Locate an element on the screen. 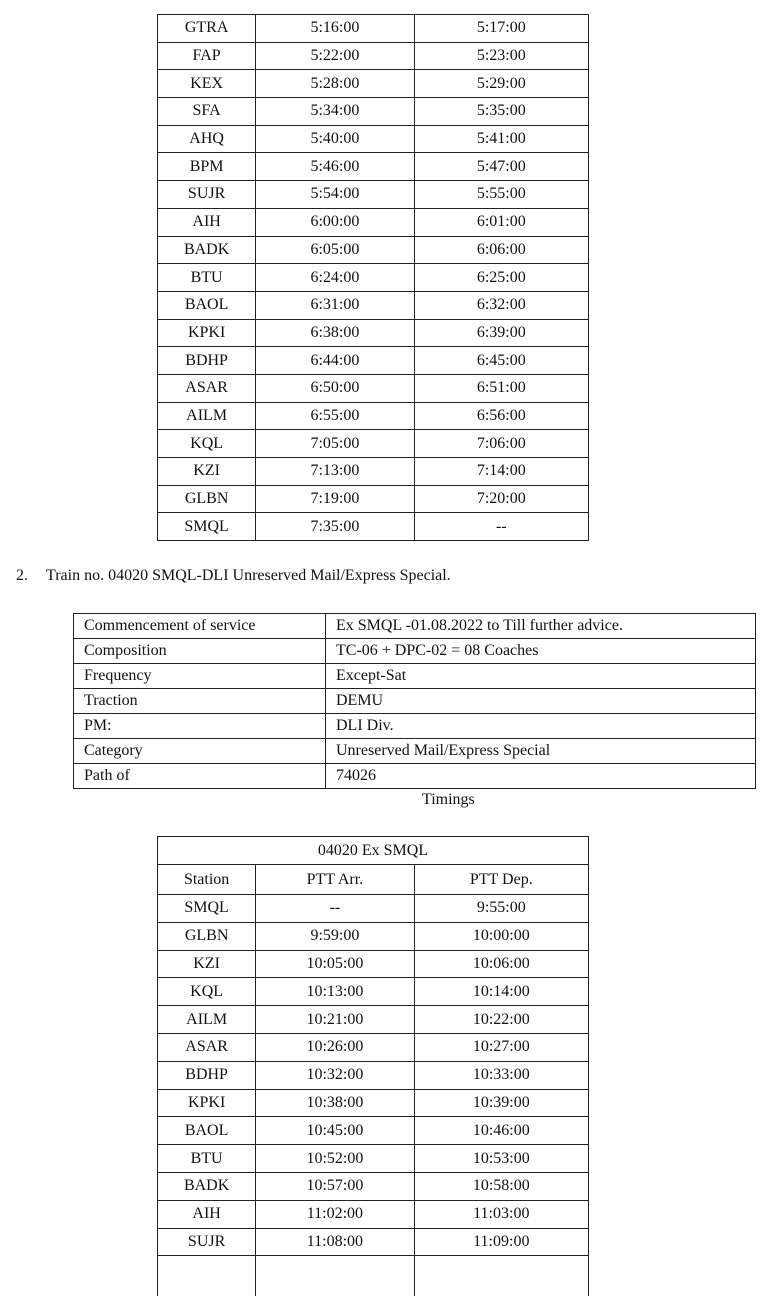 This screenshot has width=766, height=1296. arrival-cell: 5:22:00 is located at coordinates (335, 56).